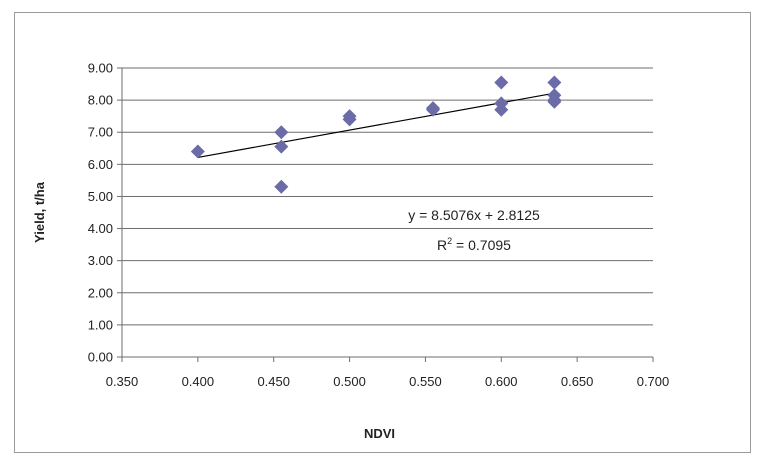 The width and height of the screenshot is (768, 467). Describe the element at coordinates (388, 373) in the screenshot. I see `x-tick-labels: 0.350 0.400 0.450 0.500 0.550 0.600 0.650 0.700` at that location.